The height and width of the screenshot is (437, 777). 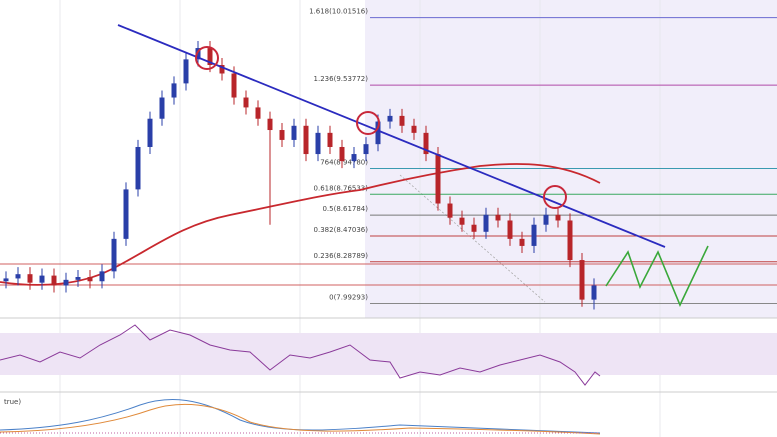 What do you see at coordinates (341, 79) in the screenshot?
I see `fib-label: 1.236(9.53772)` at bounding box center [341, 79].